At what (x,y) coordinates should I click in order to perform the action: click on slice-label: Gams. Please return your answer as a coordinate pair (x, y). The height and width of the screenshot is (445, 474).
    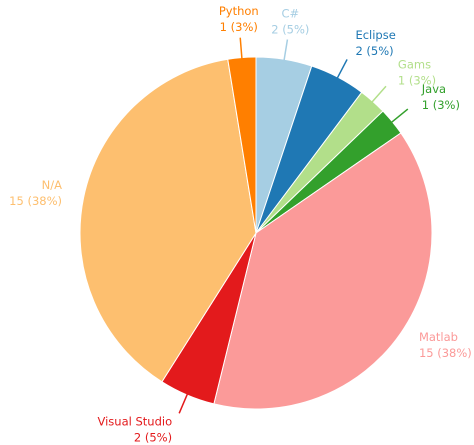
    Looking at the image, I should click on (414, 64).